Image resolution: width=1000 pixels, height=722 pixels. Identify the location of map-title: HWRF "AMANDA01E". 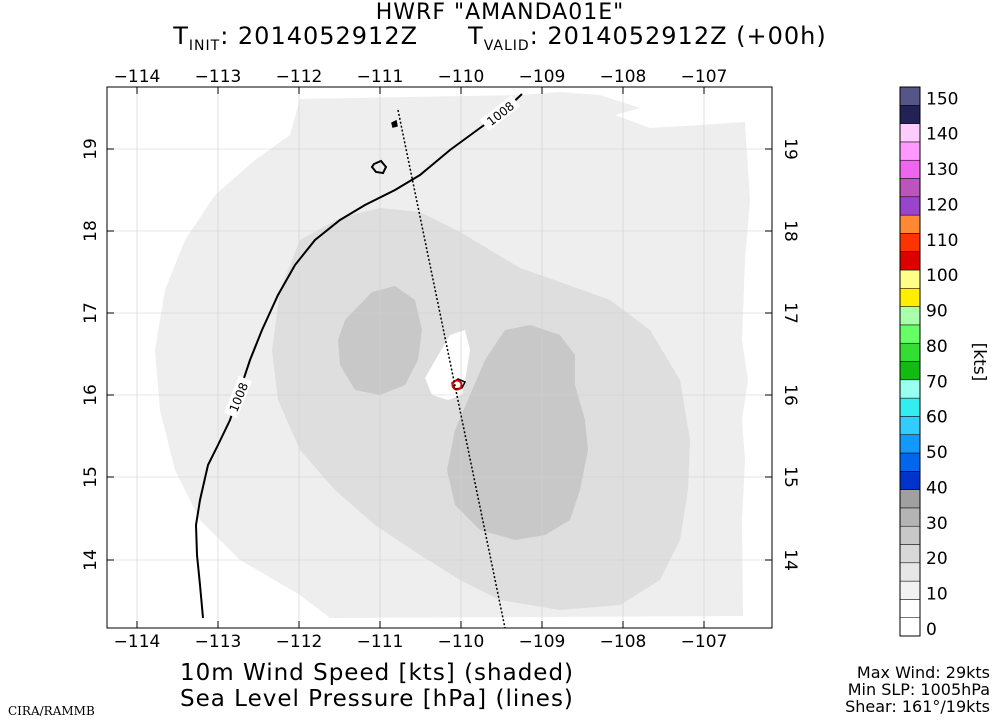
(500, 12).